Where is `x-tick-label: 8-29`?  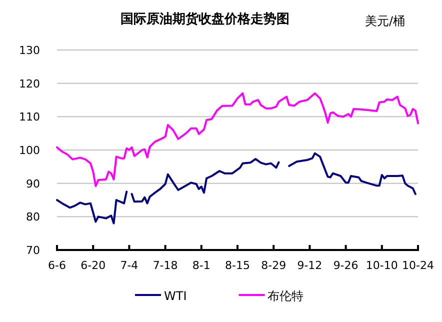 x-tick-label: 8-29 is located at coordinates (273, 265).